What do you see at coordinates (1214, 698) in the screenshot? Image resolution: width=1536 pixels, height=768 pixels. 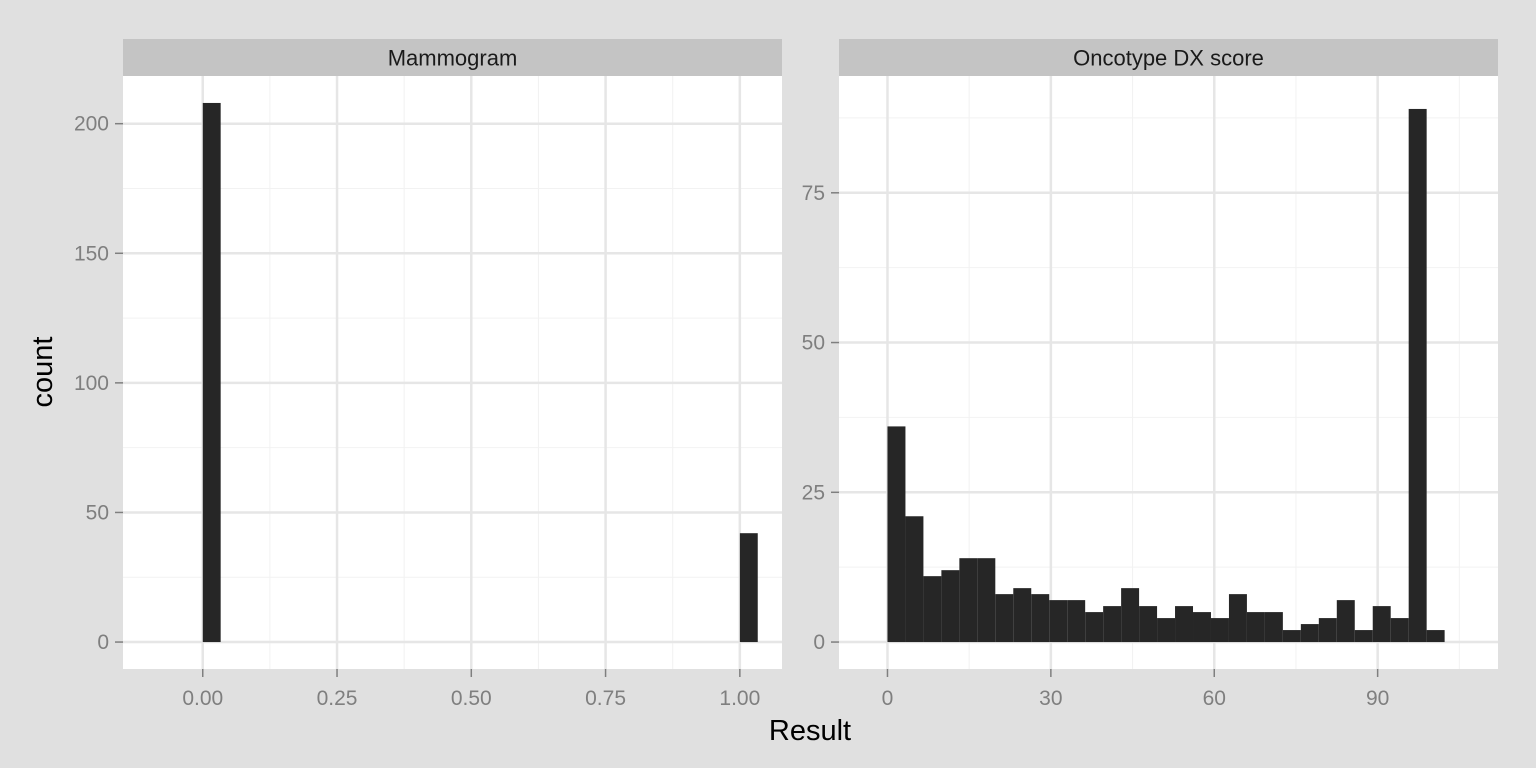 I see `x-tick-label: 60` at bounding box center [1214, 698].